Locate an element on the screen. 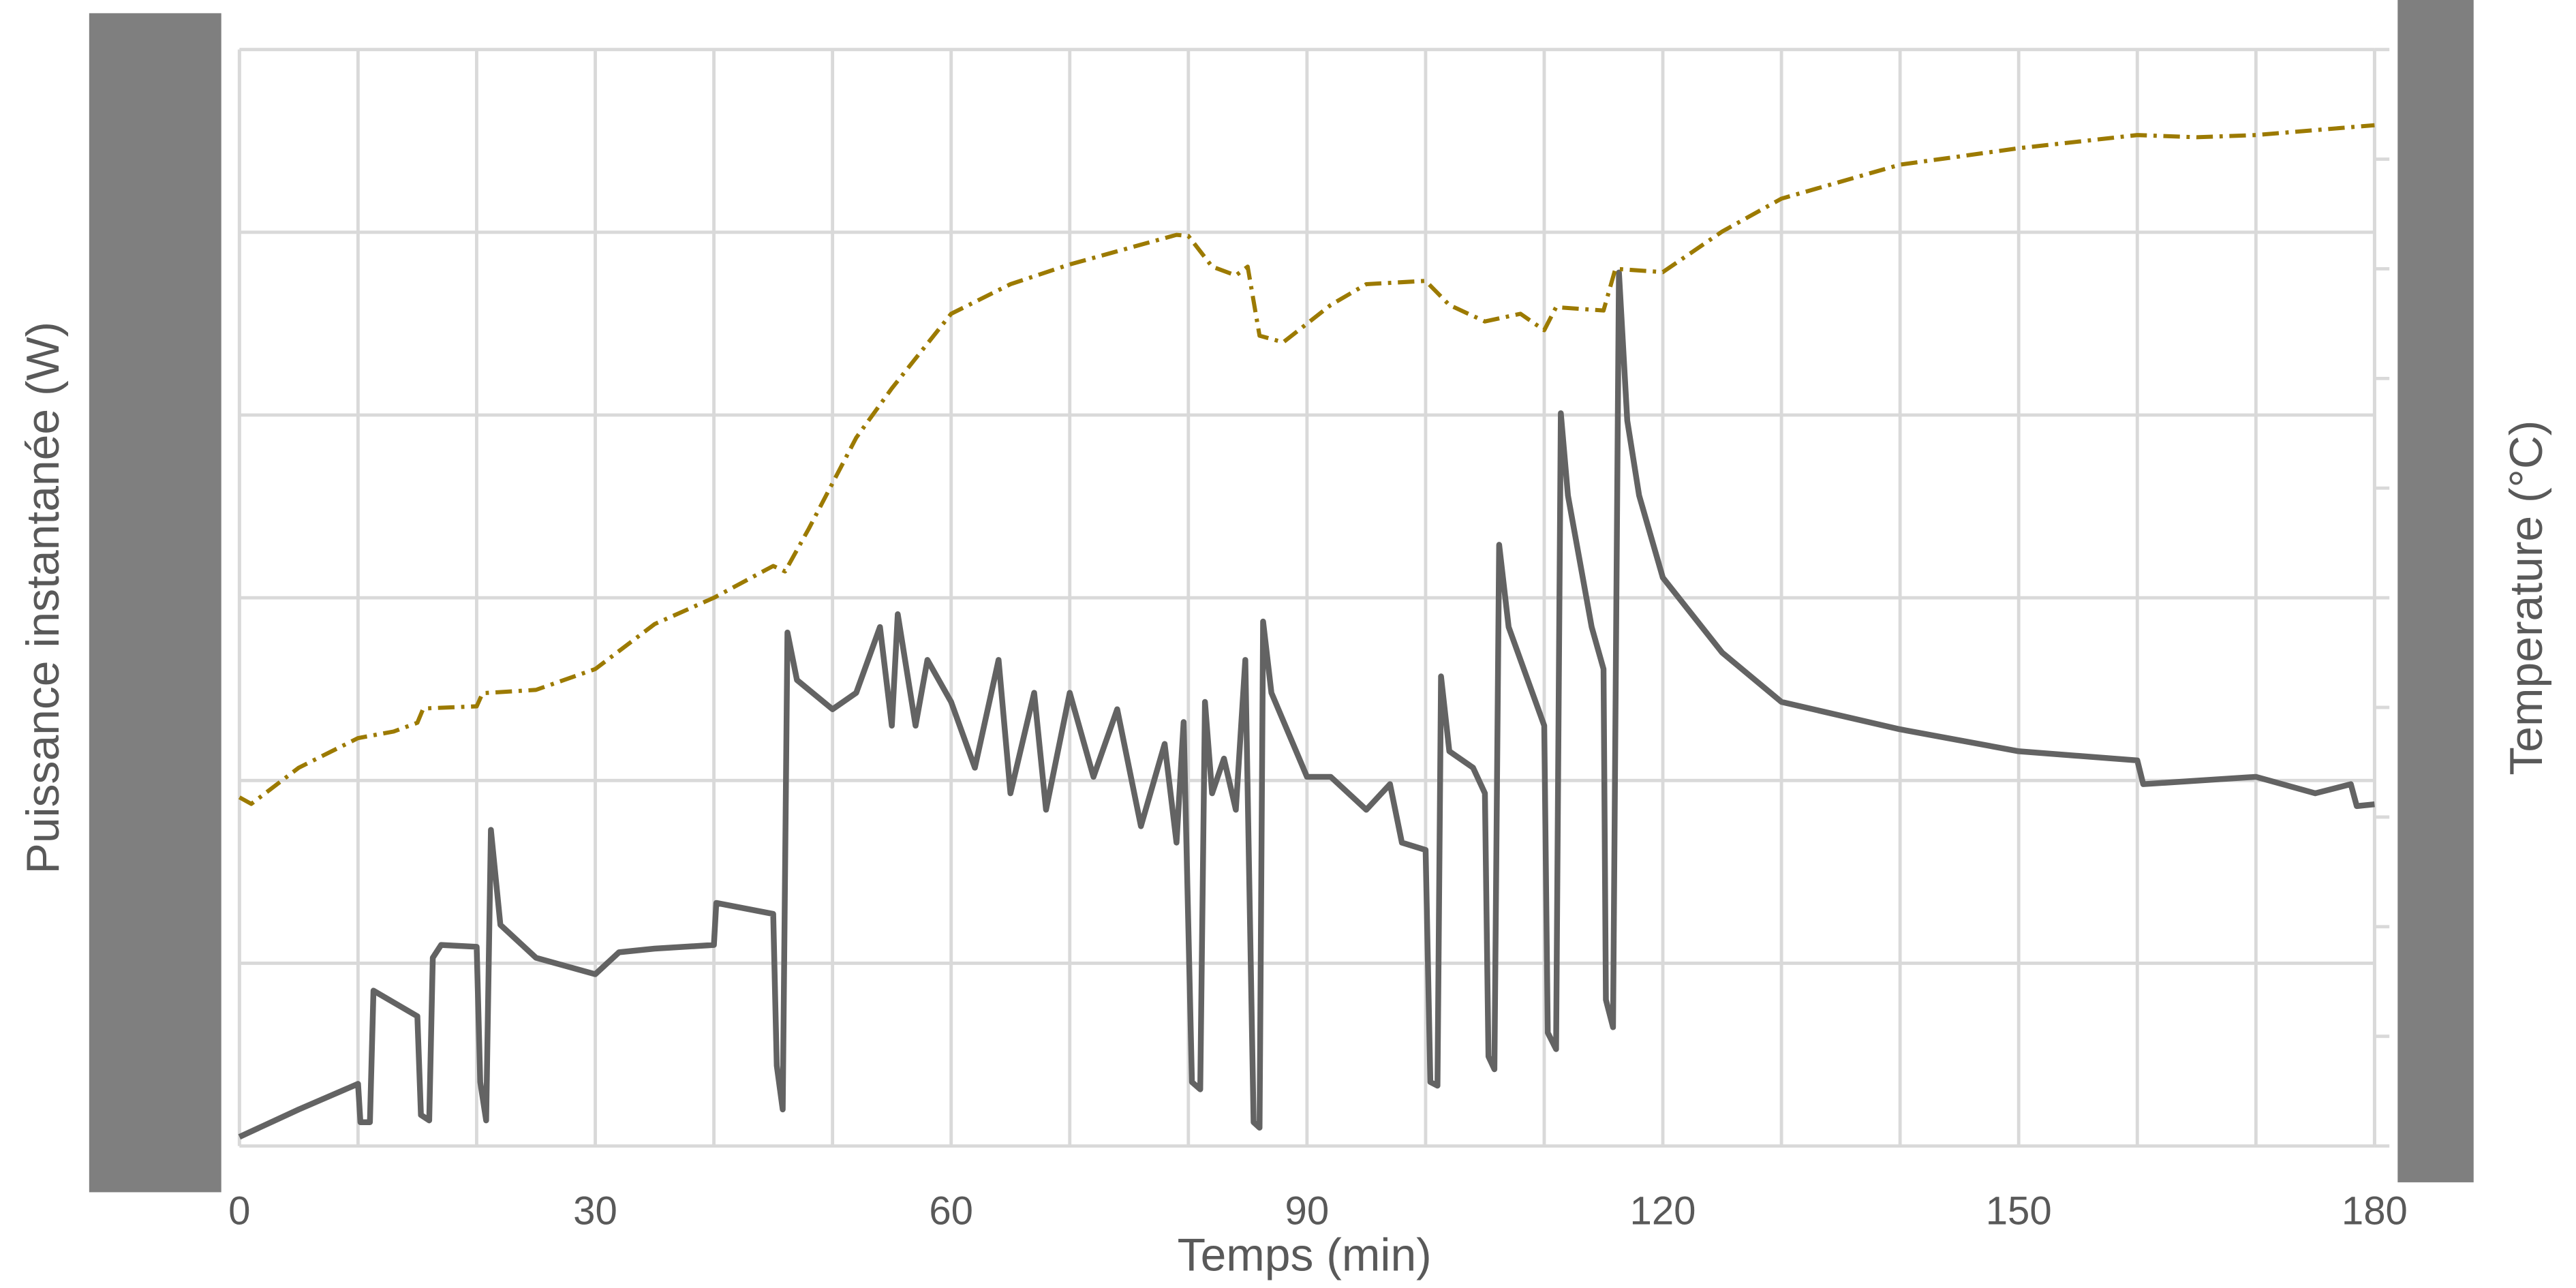  x-tick-label: 180 is located at coordinates (2375, 1211).